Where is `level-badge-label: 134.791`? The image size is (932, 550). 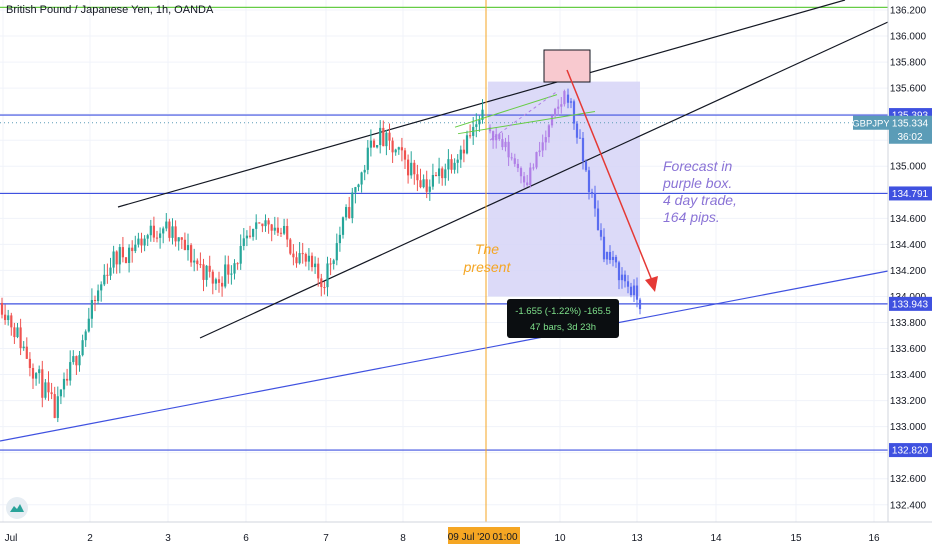 level-badge-label: 134.791 is located at coordinates (910, 194).